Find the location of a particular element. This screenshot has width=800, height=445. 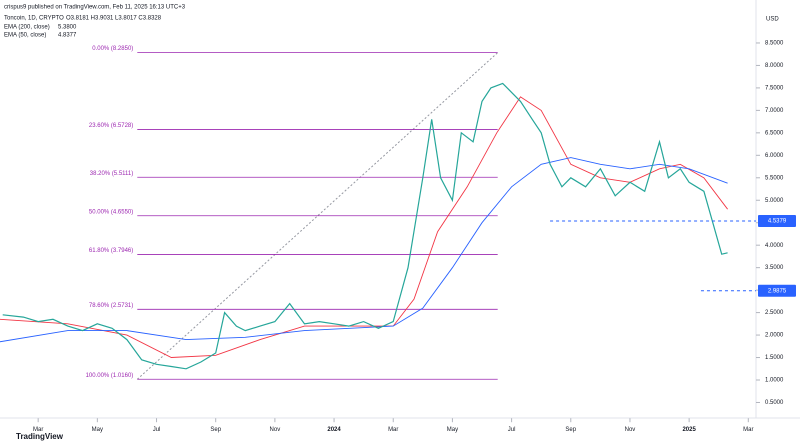

x-tick-label: 2025 is located at coordinates (689, 430).